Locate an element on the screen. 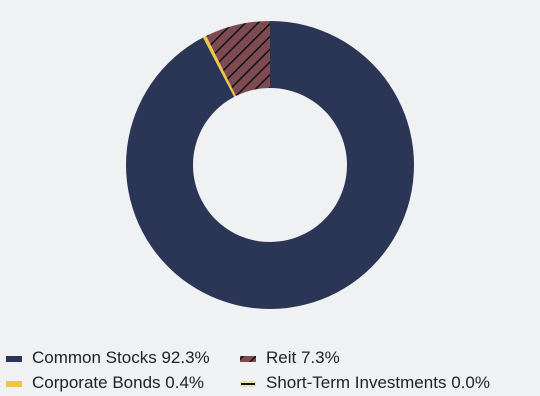  legend-name: Reit is located at coordinates (281, 357).